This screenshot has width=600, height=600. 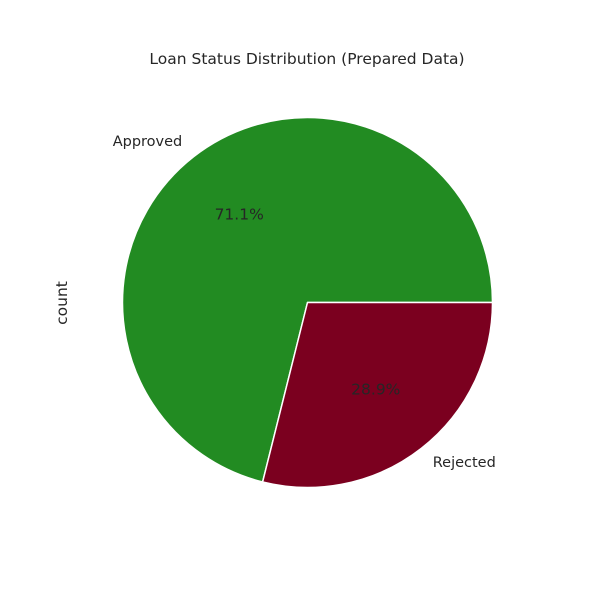 I want to click on chart-title: Loan Status Distribution (Prepared Data), so click(x=306, y=59).